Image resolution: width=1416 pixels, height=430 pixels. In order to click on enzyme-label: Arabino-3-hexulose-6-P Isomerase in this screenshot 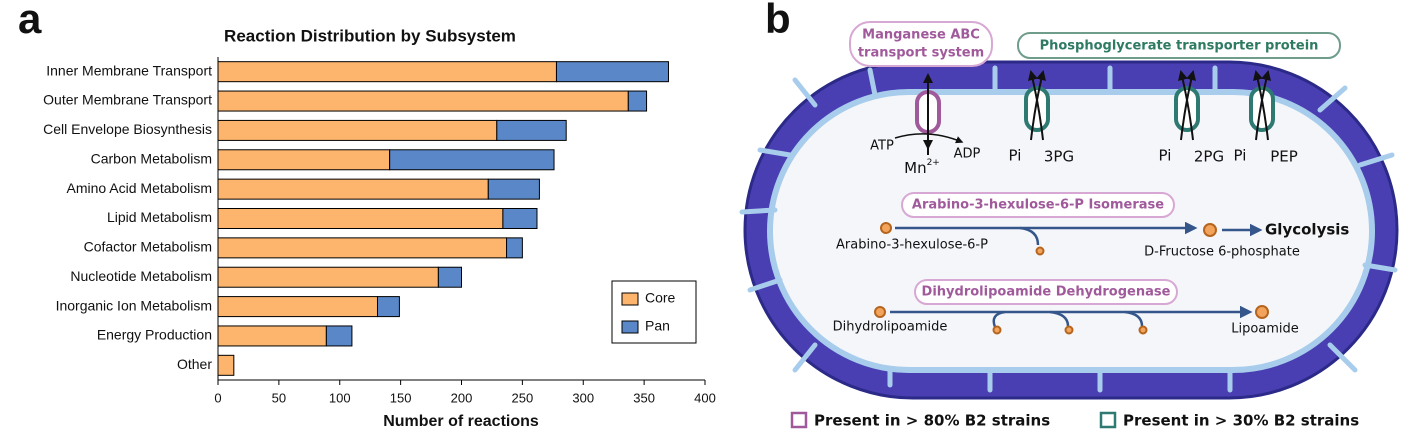, I will do `click(1038, 205)`.